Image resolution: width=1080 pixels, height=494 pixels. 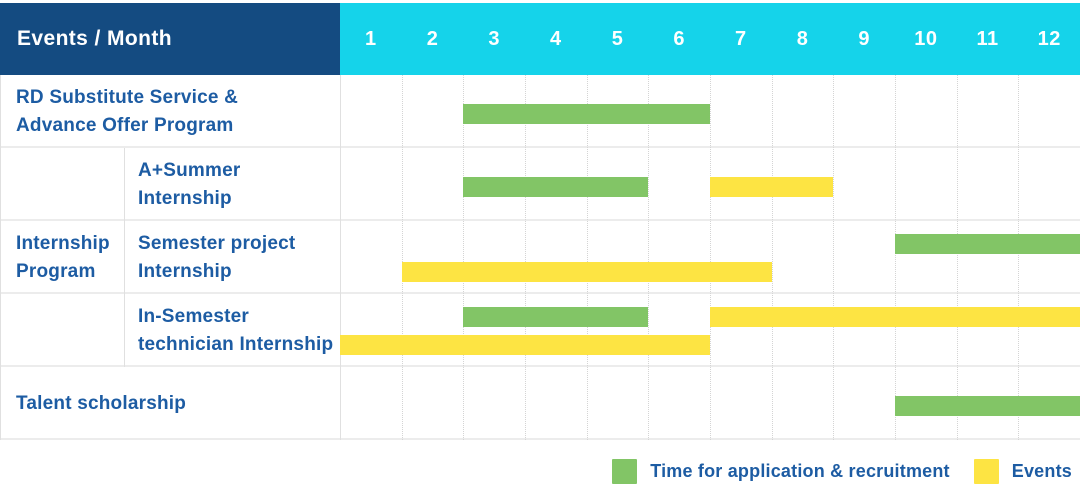 I want to click on legend-item-events: Events, so click(x=1022, y=471).